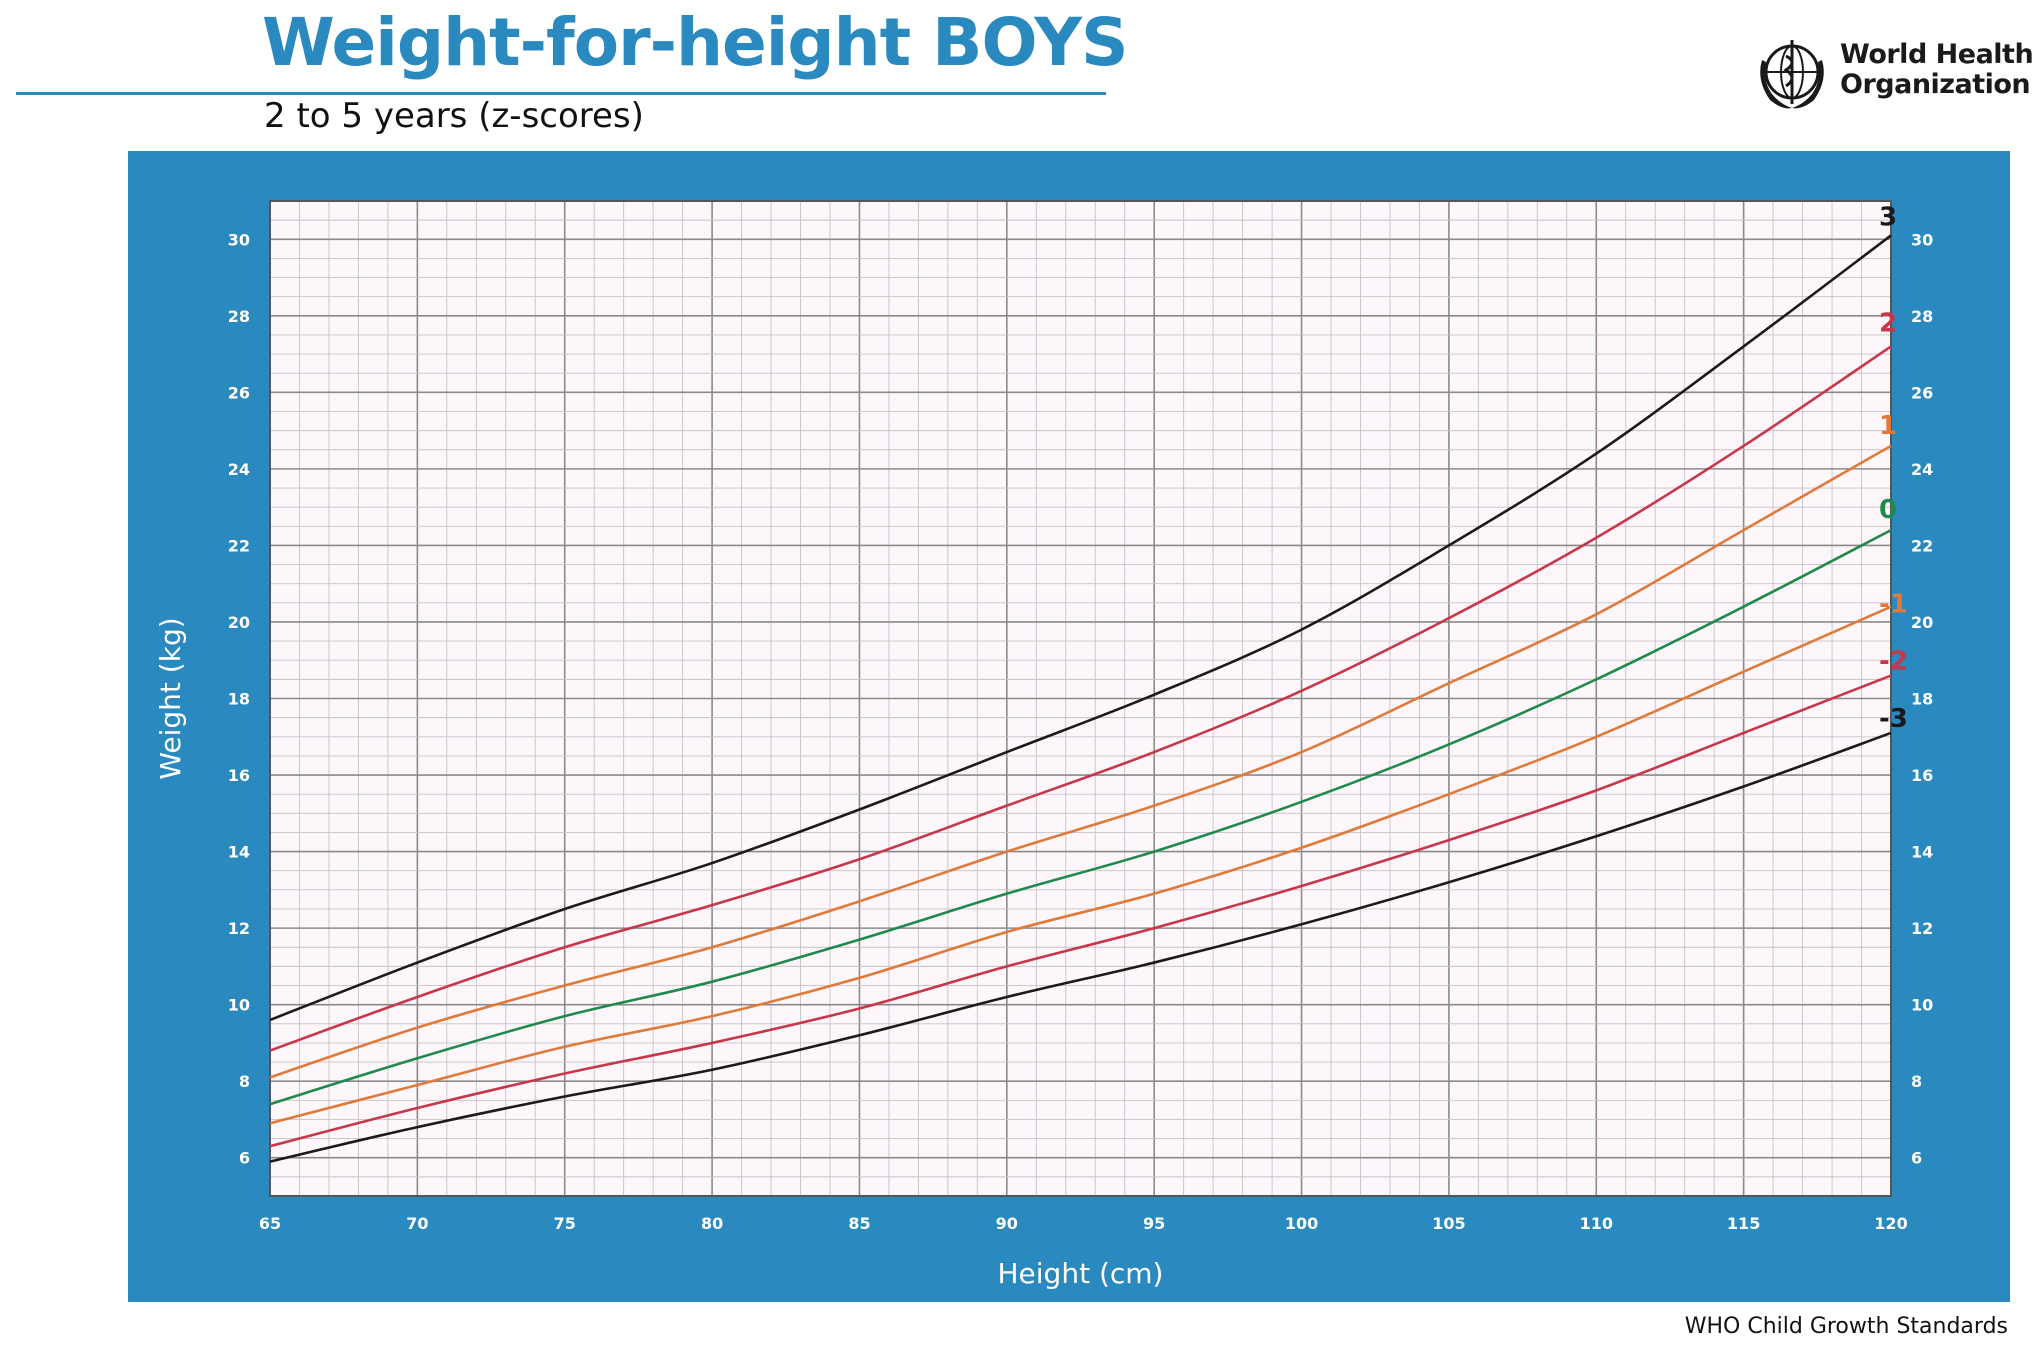 The height and width of the screenshot is (1350, 2036). Describe the element at coordinates (1890, 1223) in the screenshot. I see `x-tick-label: 120` at that location.